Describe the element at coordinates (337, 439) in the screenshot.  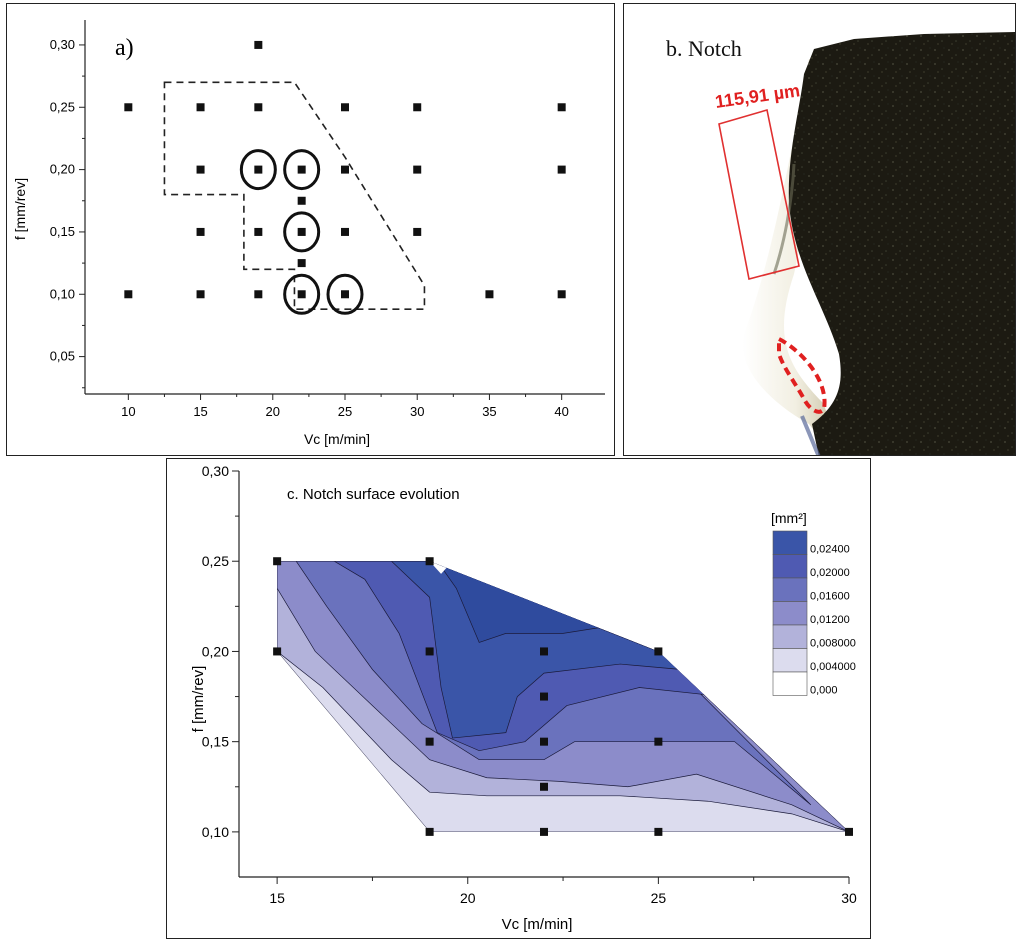
I see `x-axis-label-a: Vc [m/min]` at that location.